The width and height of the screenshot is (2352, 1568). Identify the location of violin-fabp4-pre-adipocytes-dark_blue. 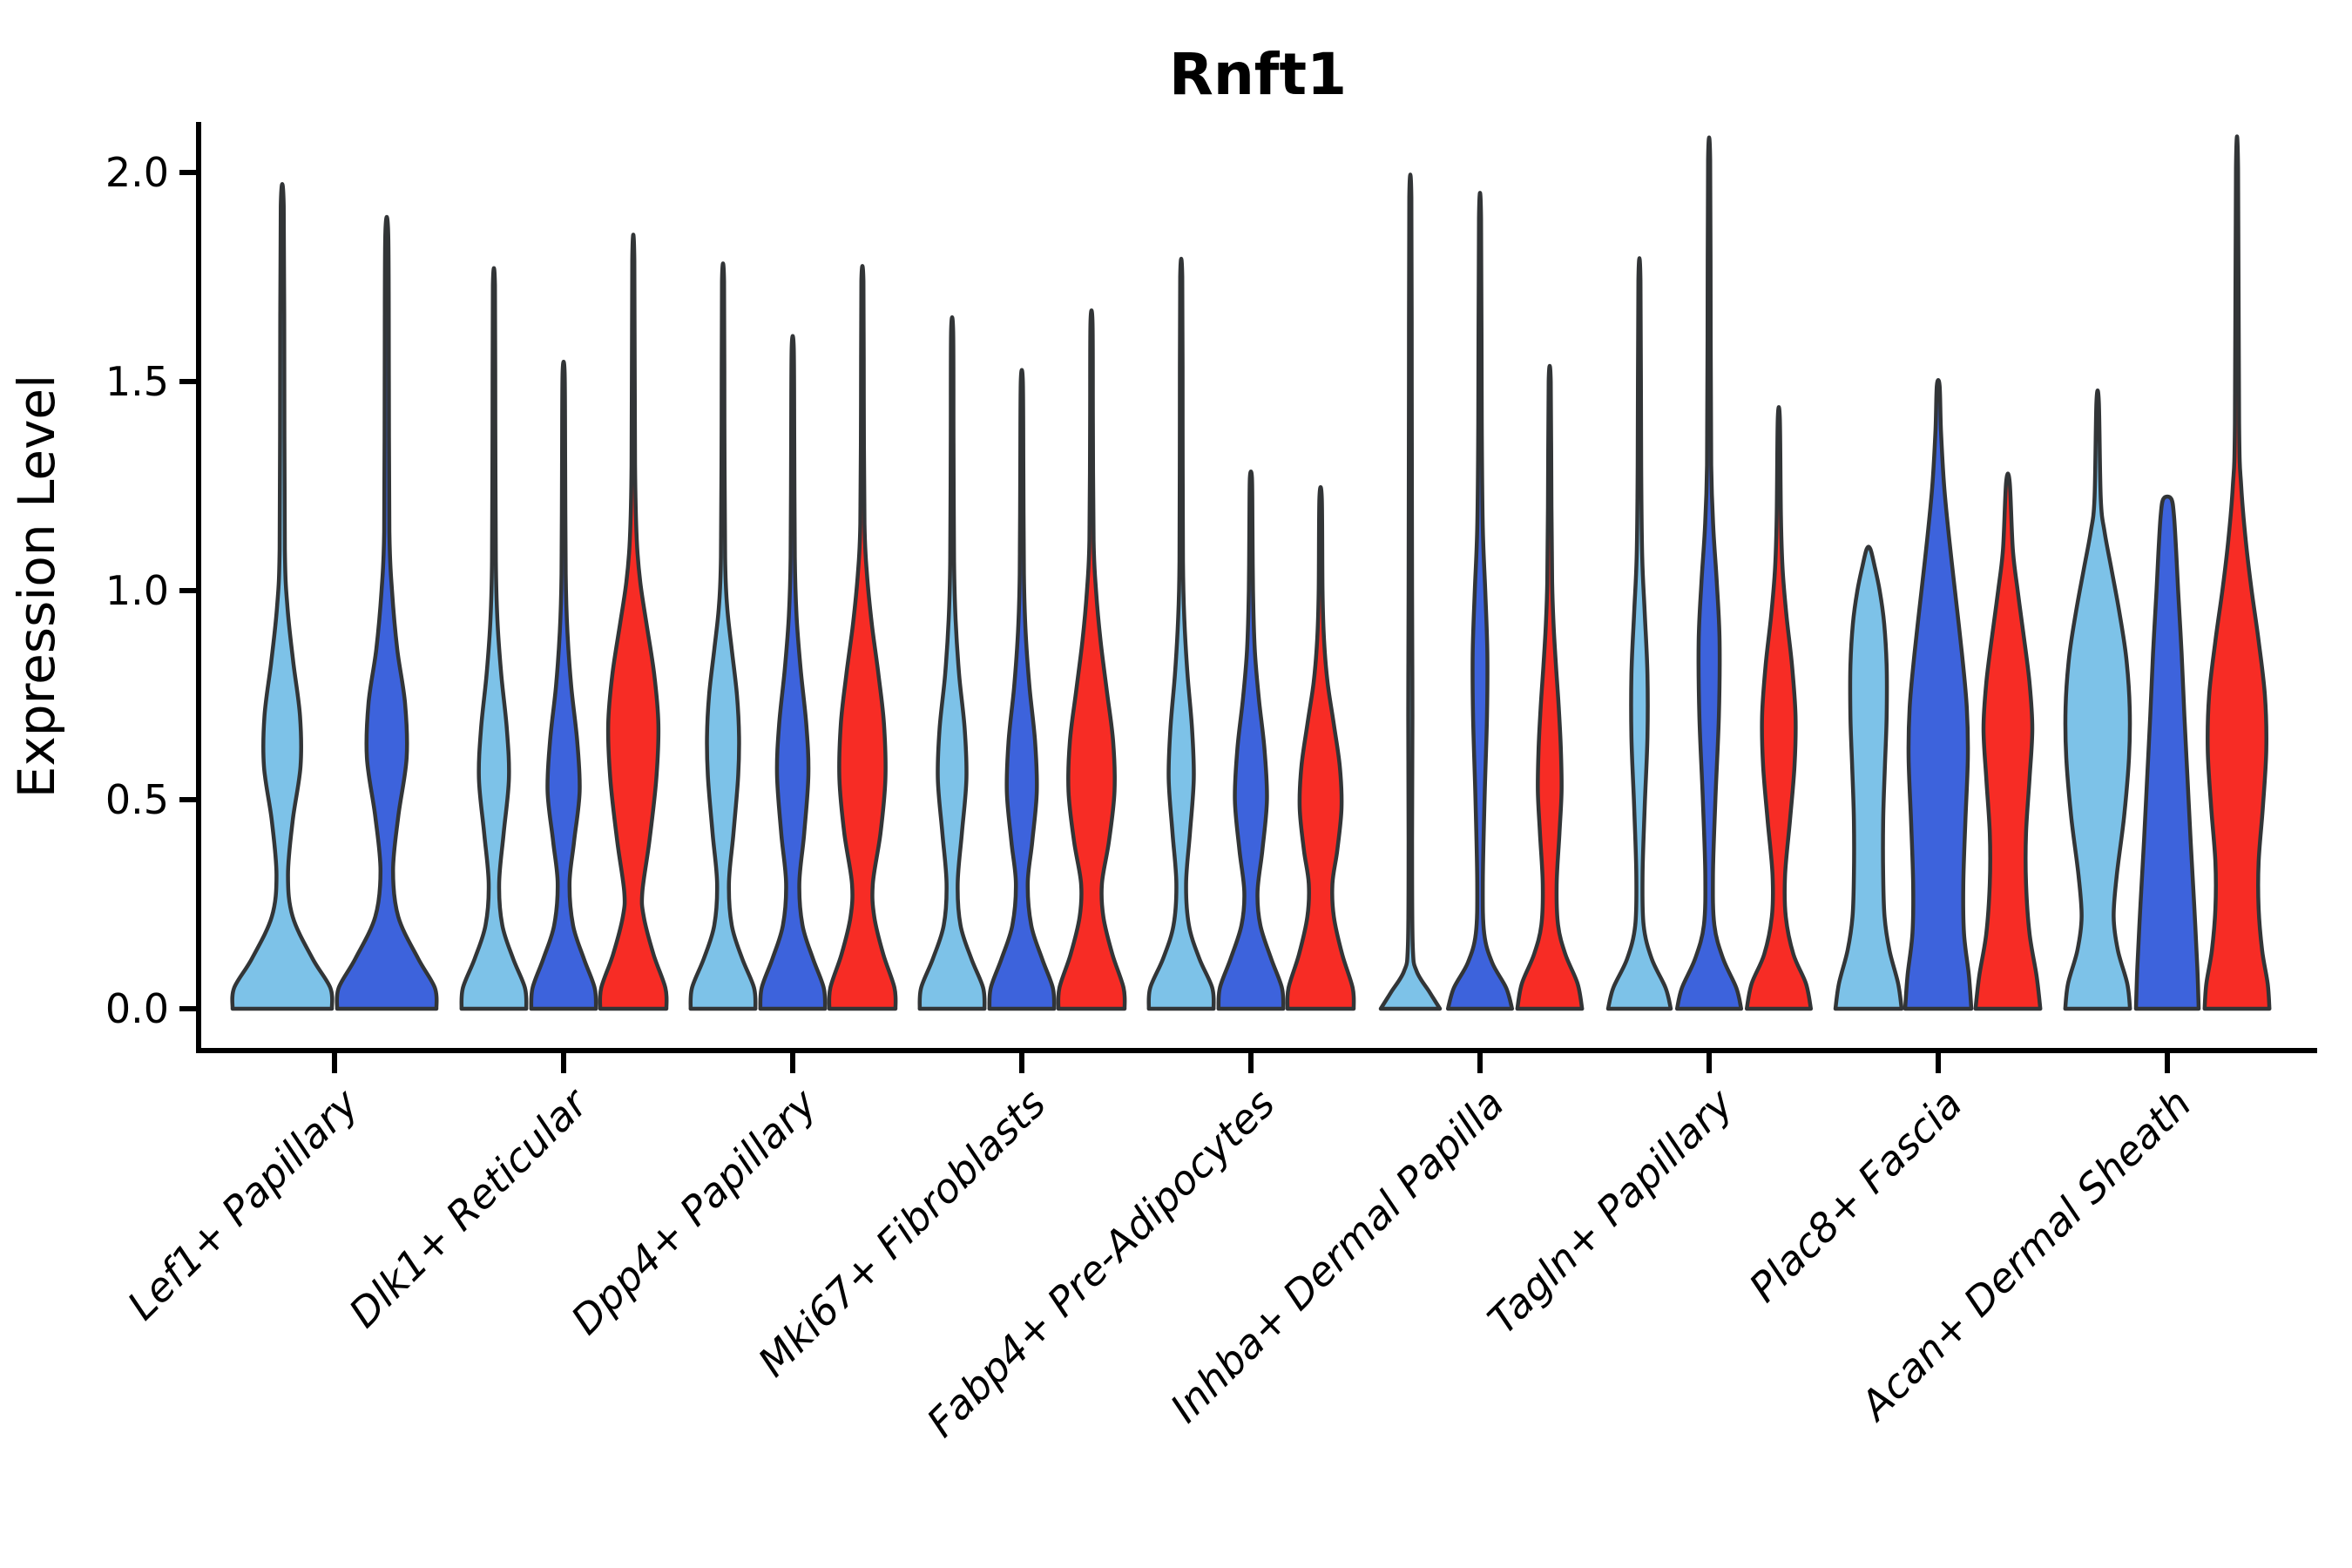
(1251, 740).